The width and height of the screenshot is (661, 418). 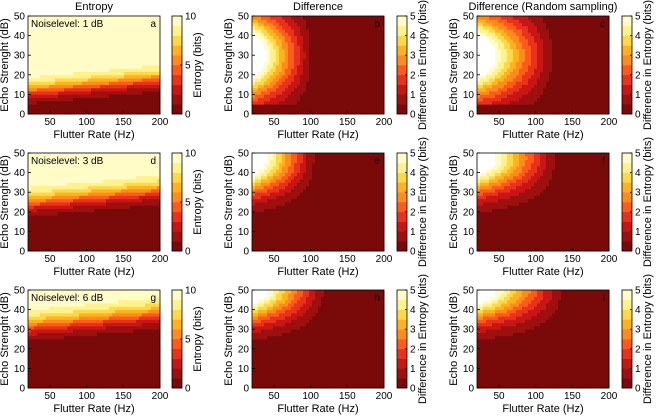 I want to click on colorbar-tick-label: 1, so click(x=413, y=95).